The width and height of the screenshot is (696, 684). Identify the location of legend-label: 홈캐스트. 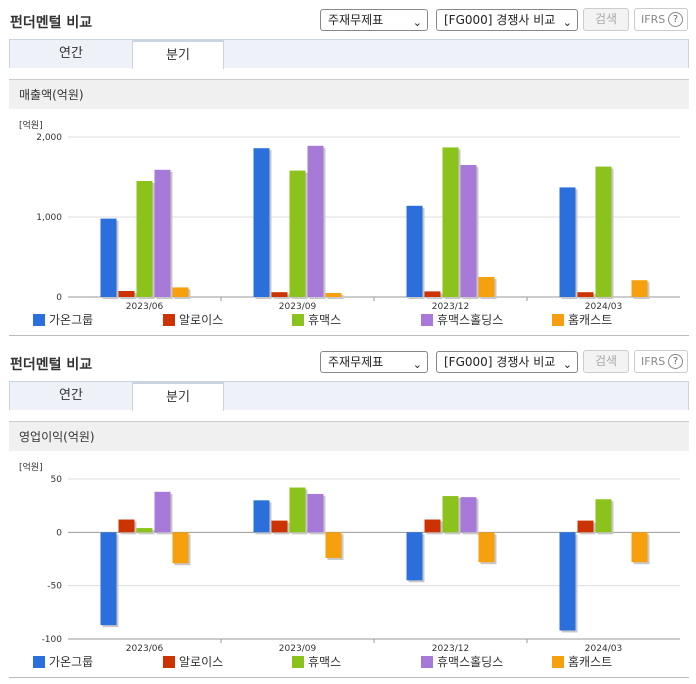
(590, 320).